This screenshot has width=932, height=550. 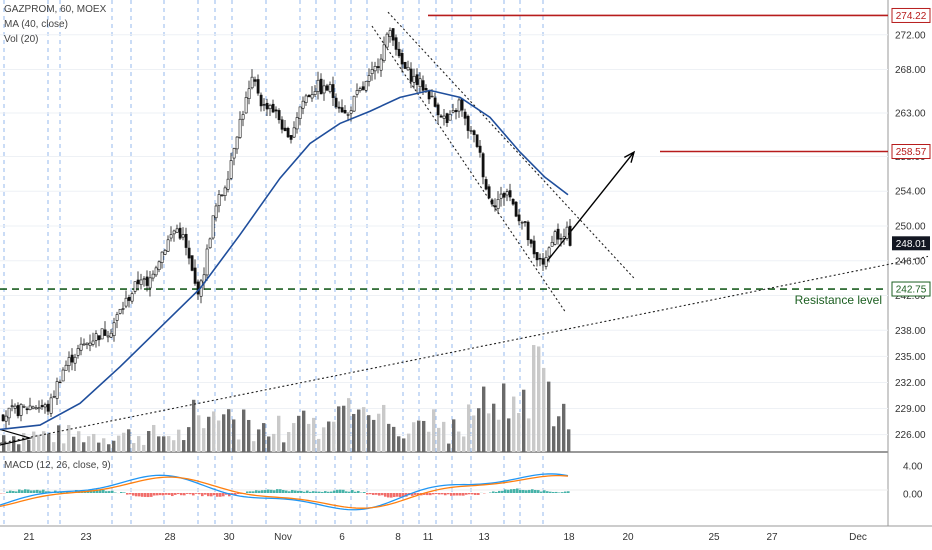 What do you see at coordinates (772, 537) in the screenshot?
I see `time-tick-12: 27` at bounding box center [772, 537].